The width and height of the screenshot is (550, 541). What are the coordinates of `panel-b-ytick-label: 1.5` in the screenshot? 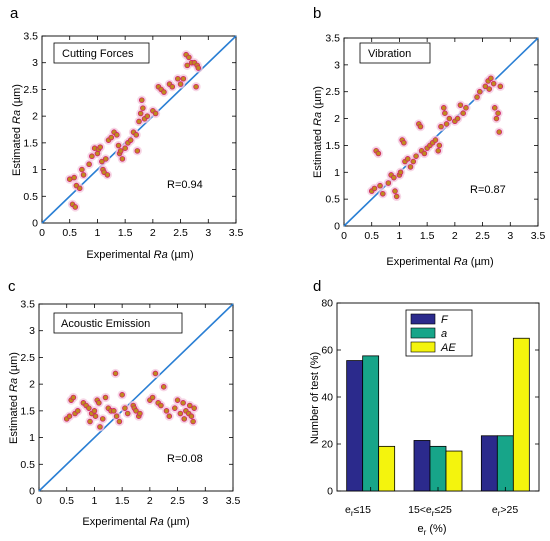 It's located at (332, 146).